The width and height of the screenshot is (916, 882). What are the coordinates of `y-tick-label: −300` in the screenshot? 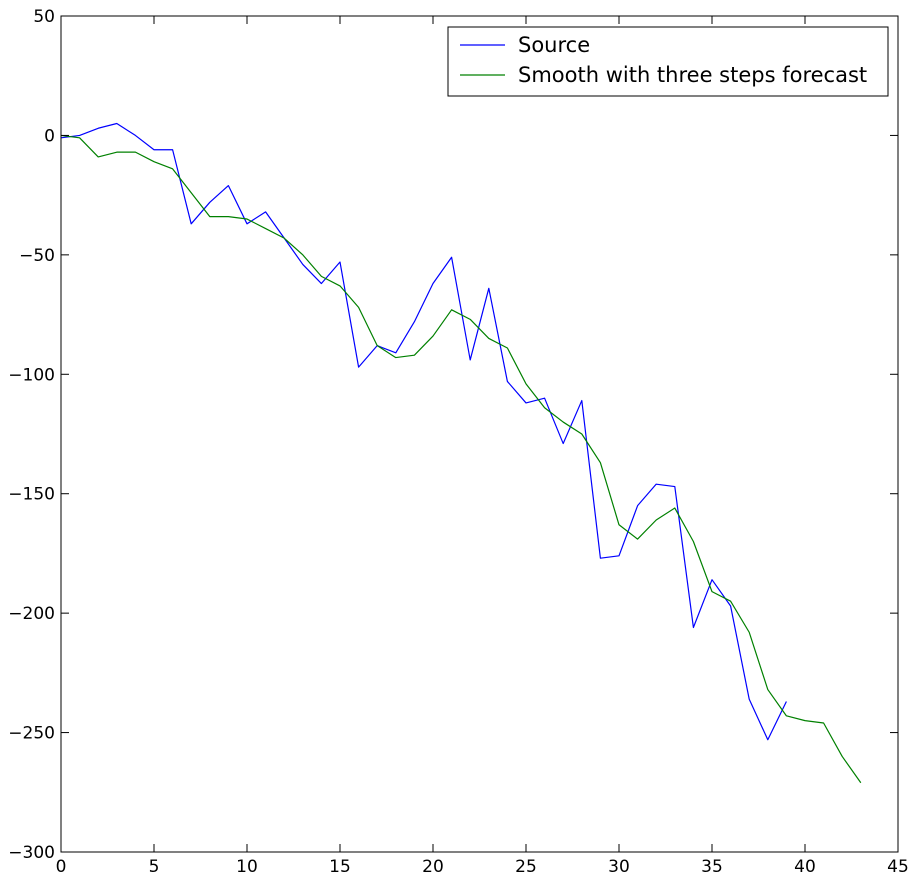 It's located at (31, 853).